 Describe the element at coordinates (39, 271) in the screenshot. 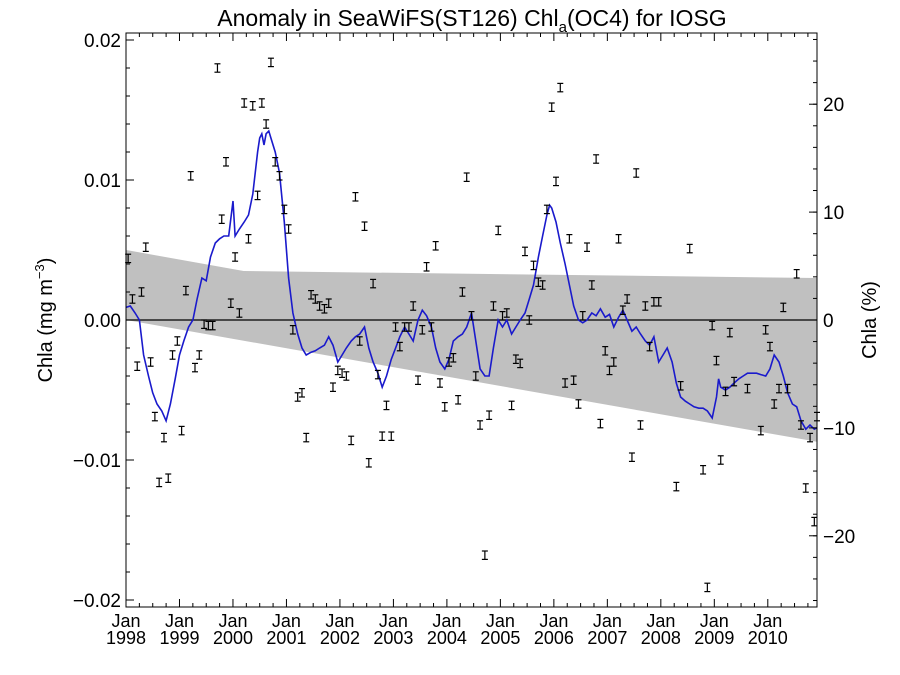

I see `y-axis-left-label-superscript: −3` at that location.